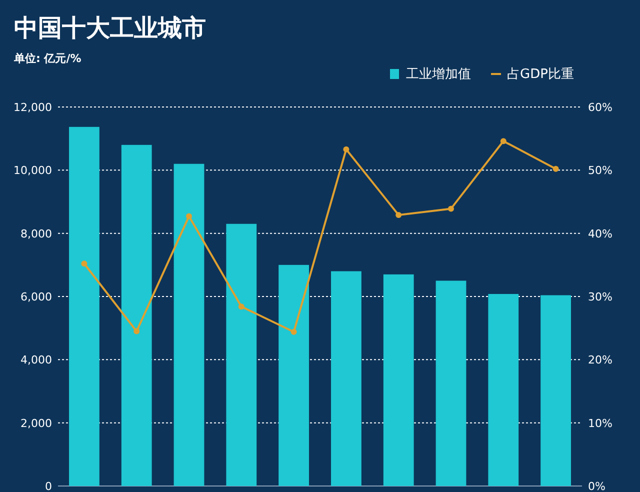  Describe the element at coordinates (600, 107) in the screenshot. I see `y2-tick-label: 60%` at that location.